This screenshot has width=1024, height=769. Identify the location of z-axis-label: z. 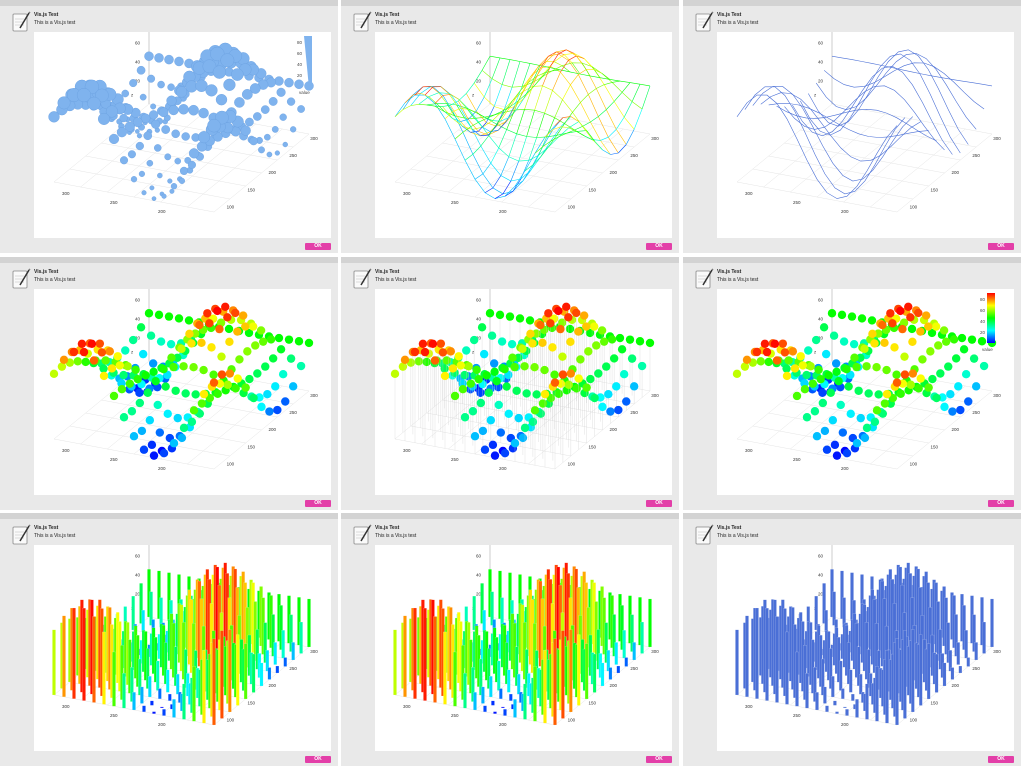
(473, 352).